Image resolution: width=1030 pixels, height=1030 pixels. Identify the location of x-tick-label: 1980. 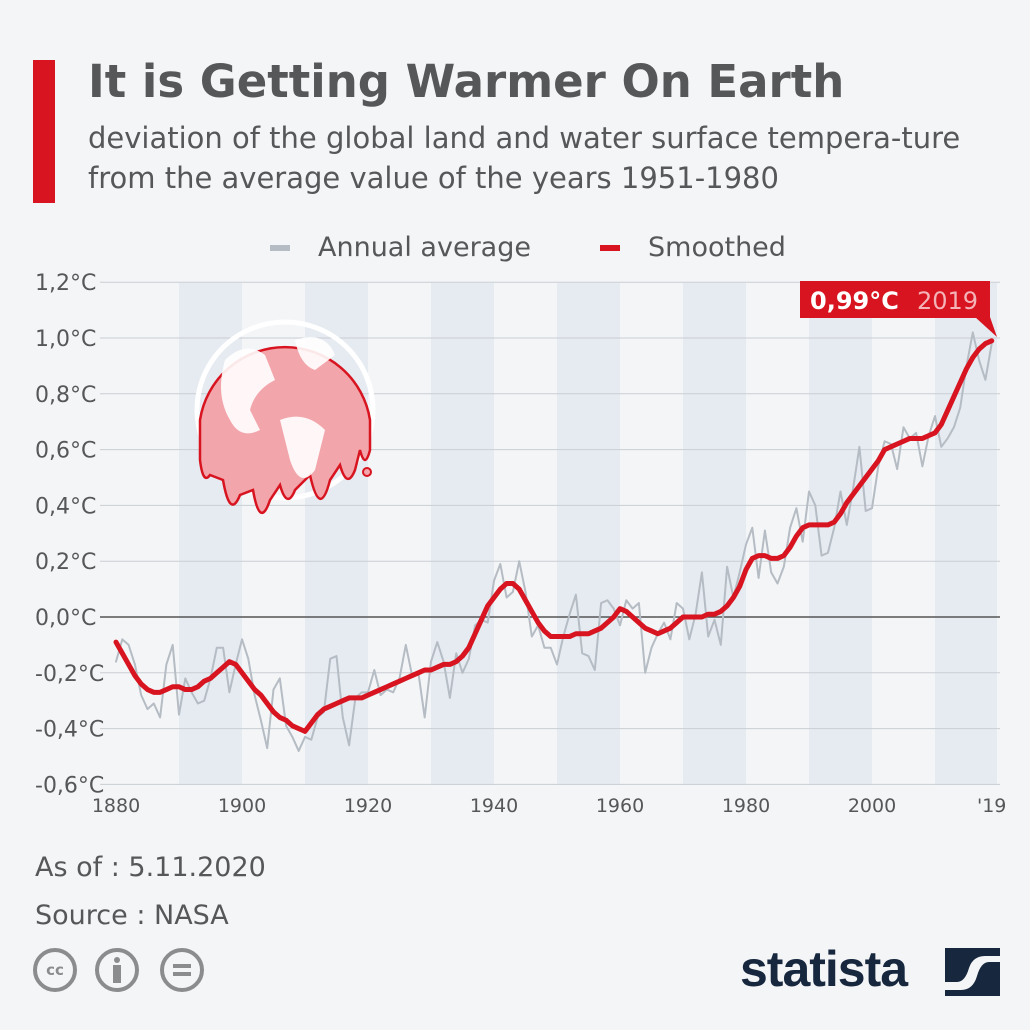
(746, 806).